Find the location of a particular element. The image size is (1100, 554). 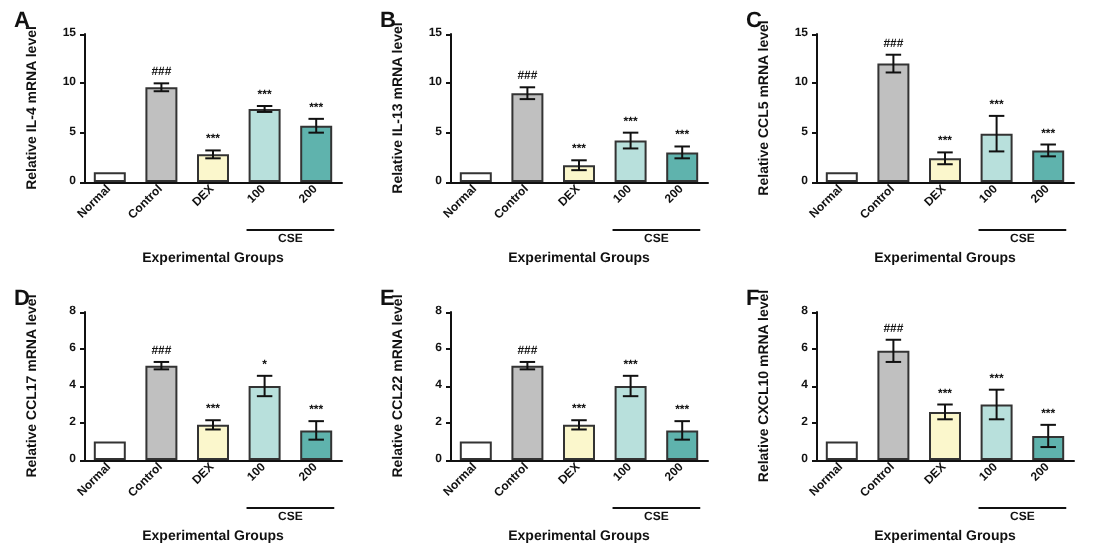

chart-title: C is located at coordinates (754, 21).